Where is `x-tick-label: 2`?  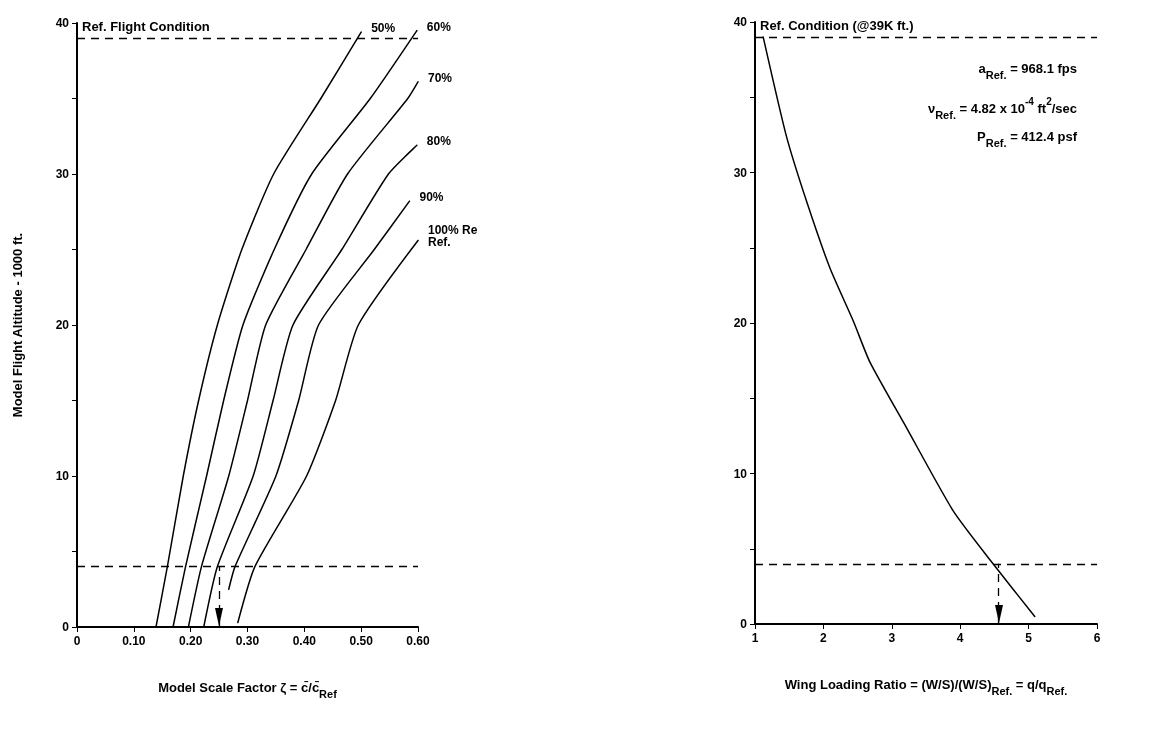 x-tick-label: 2 is located at coordinates (824, 638).